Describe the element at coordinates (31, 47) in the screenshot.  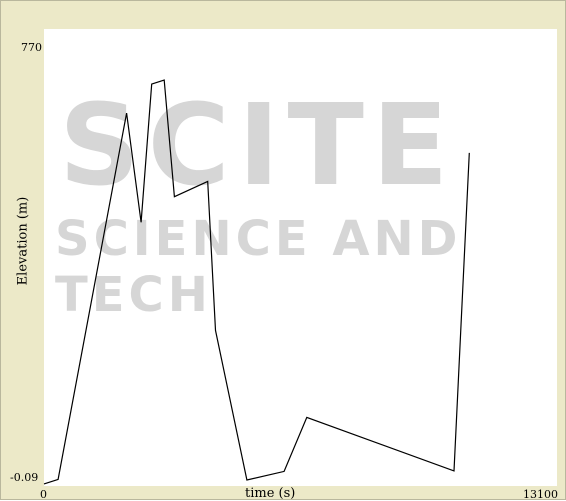
I see `y-tick-label-max: 770` at that location.